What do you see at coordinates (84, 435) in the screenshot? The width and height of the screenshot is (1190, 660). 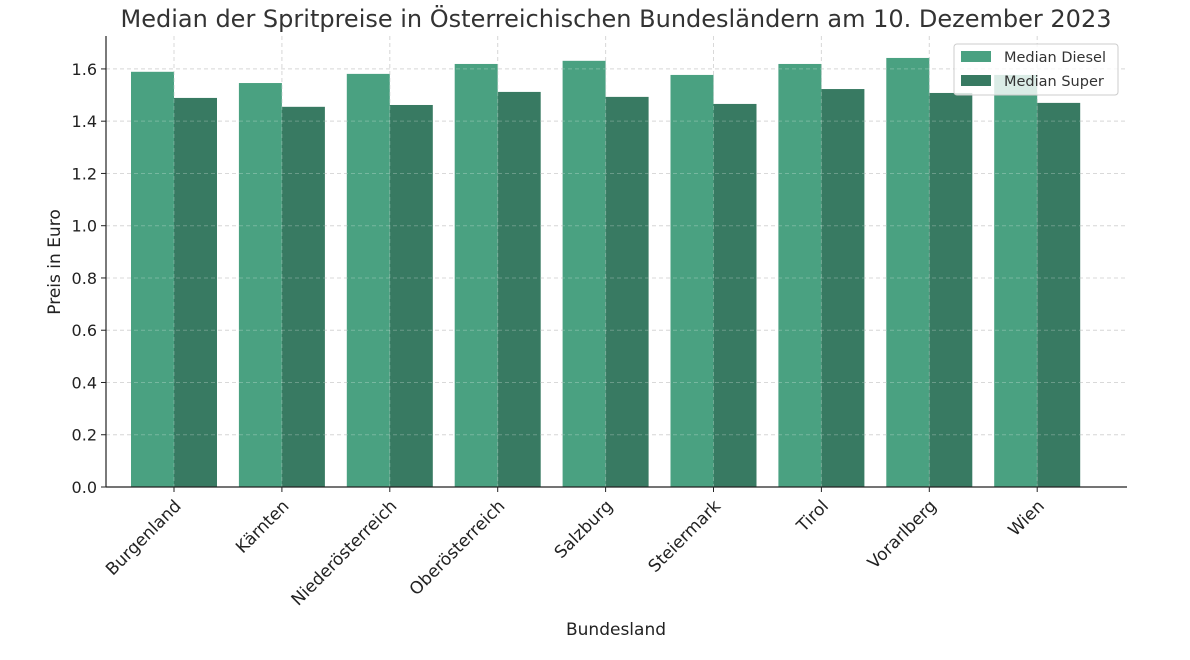 I see `y-tick-label: 0.2` at bounding box center [84, 435].